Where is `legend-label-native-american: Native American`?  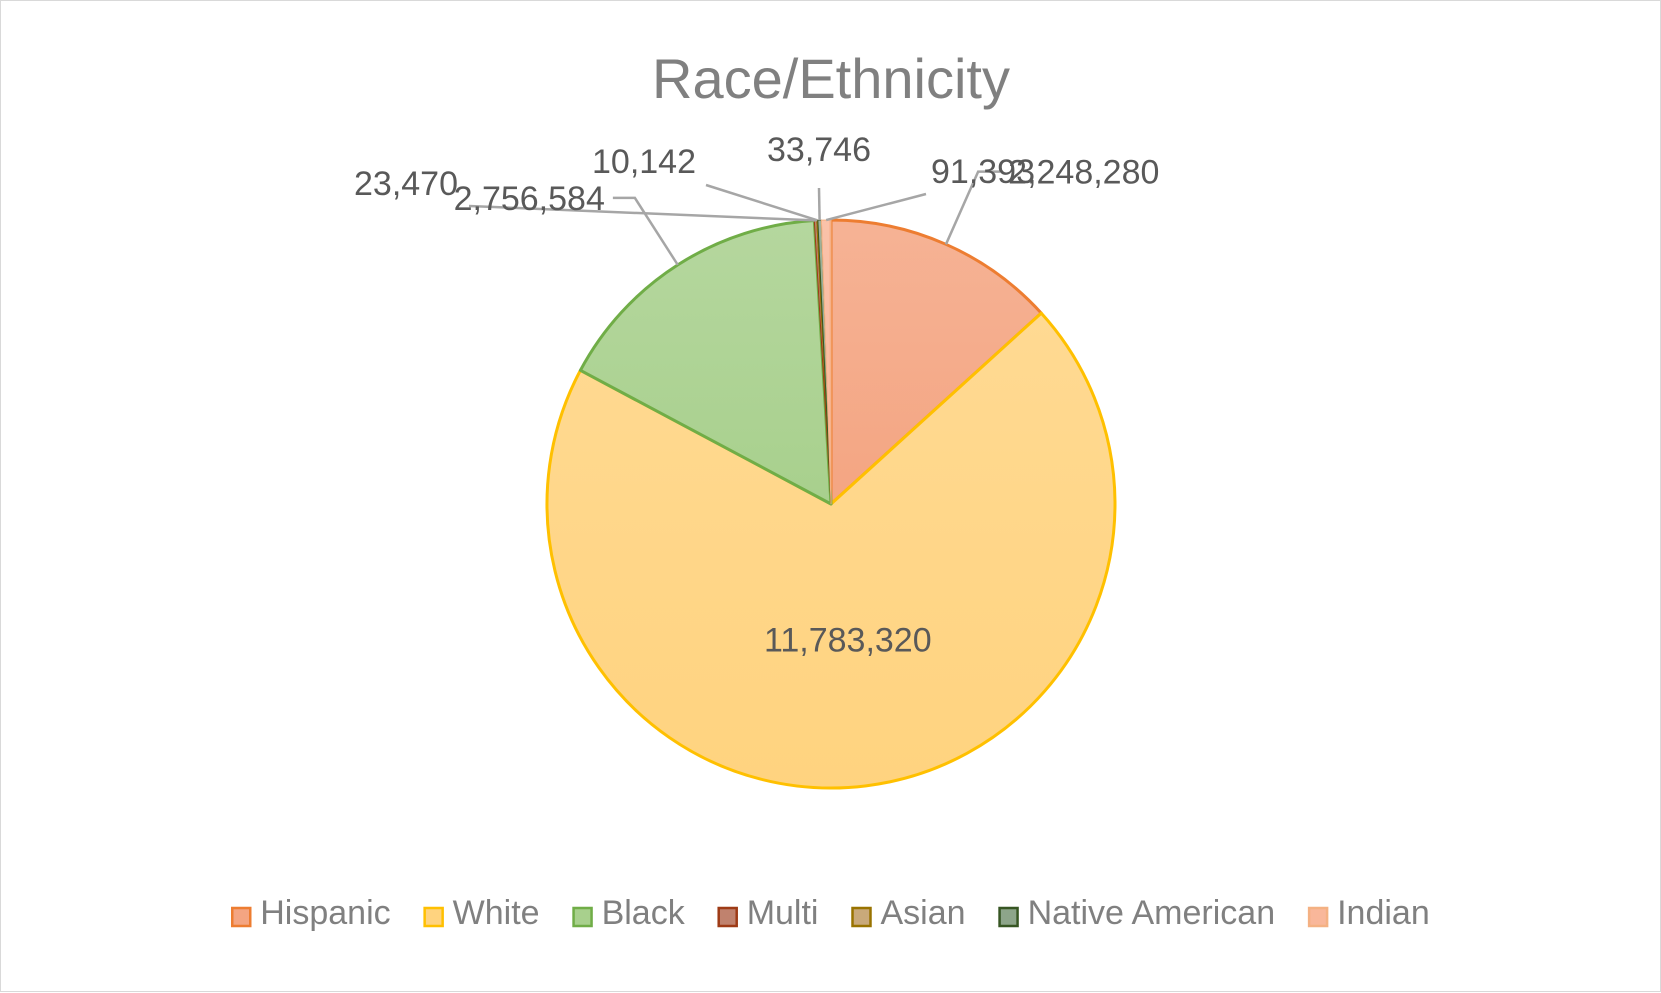 legend-label-native-american: Native American is located at coordinates (1152, 913).